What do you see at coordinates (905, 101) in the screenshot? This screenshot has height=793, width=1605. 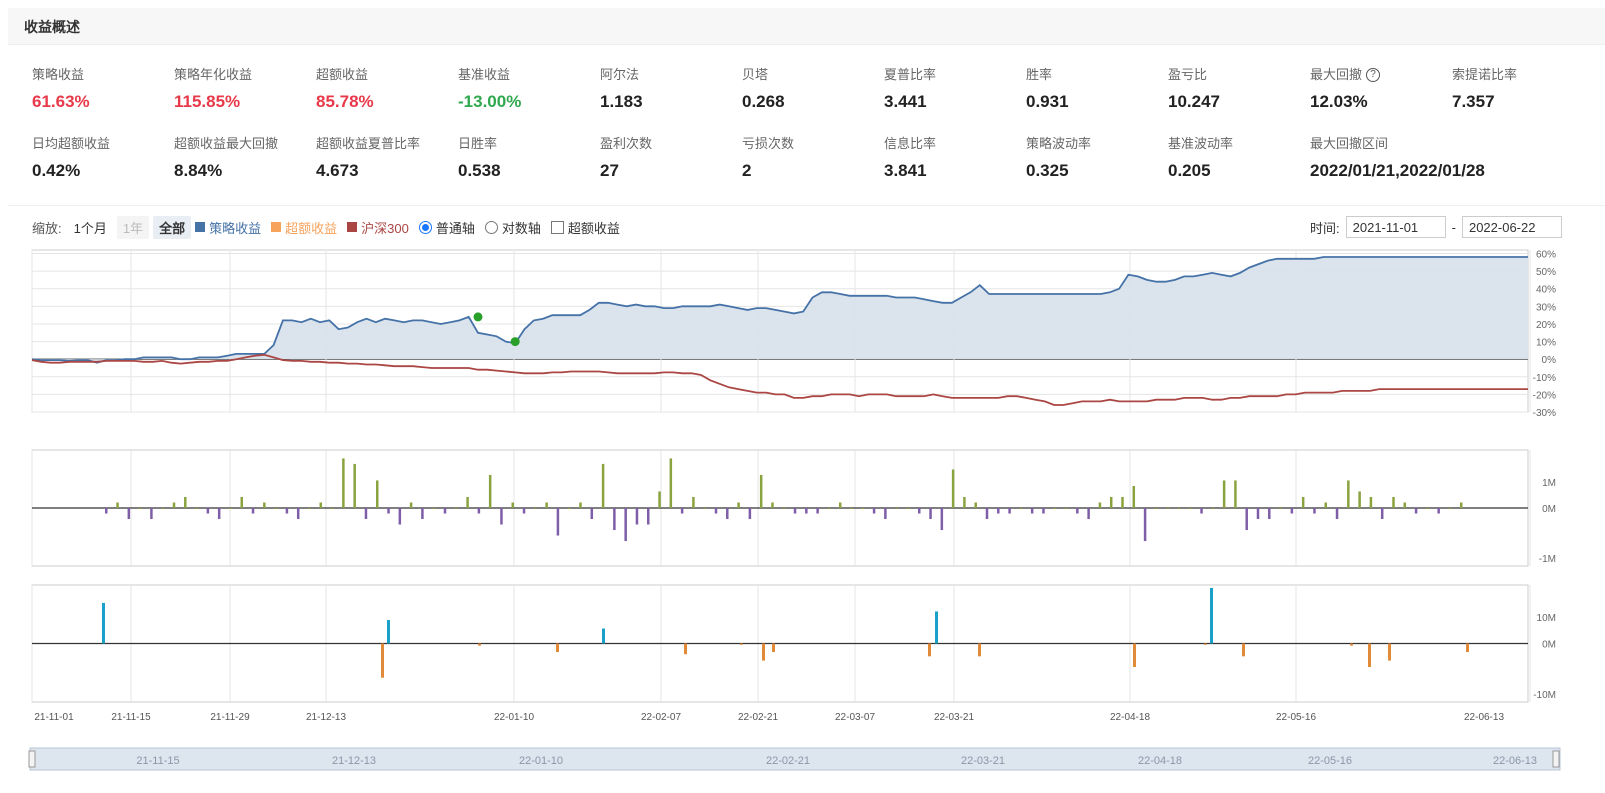 I see `stat-value: 3.441` at bounding box center [905, 101].